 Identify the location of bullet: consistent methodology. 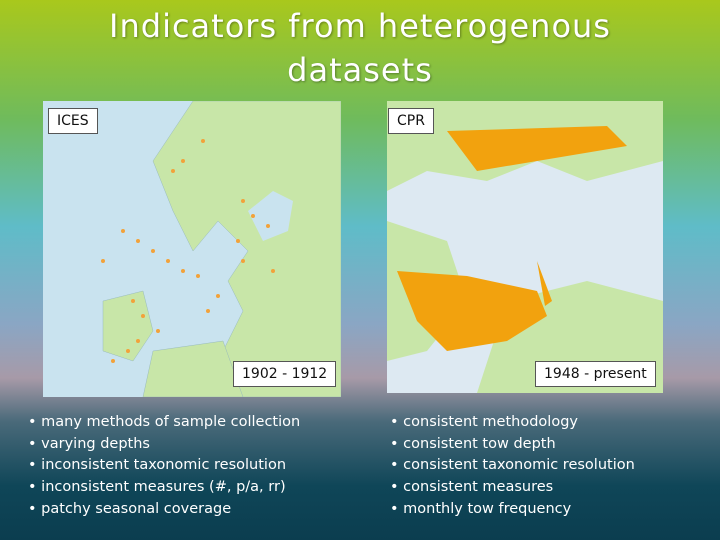
(512, 423).